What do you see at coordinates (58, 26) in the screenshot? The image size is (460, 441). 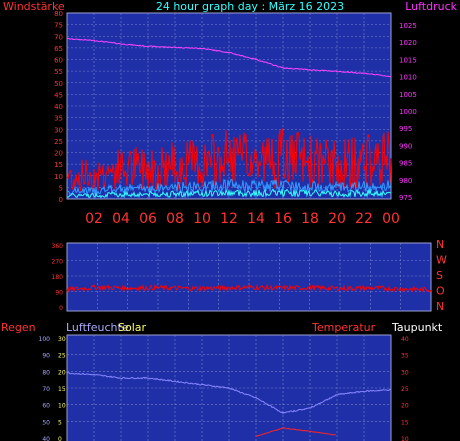 I see `panel1-left-tick: 75` at bounding box center [58, 26].